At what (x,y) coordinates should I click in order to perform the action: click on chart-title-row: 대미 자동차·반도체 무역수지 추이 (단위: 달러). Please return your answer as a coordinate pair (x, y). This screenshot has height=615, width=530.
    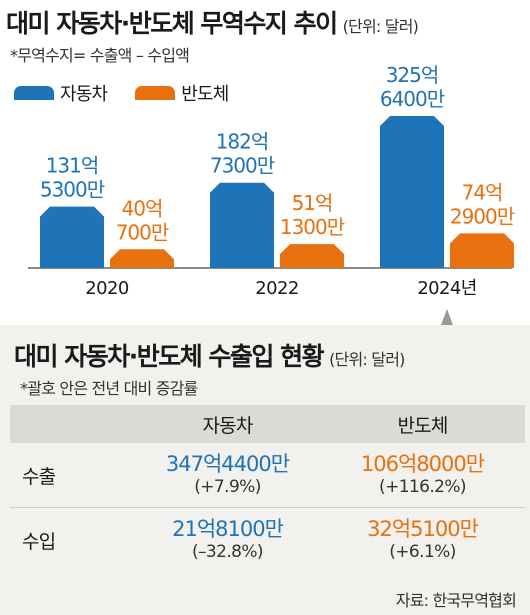
    Looking at the image, I should click on (212, 22).